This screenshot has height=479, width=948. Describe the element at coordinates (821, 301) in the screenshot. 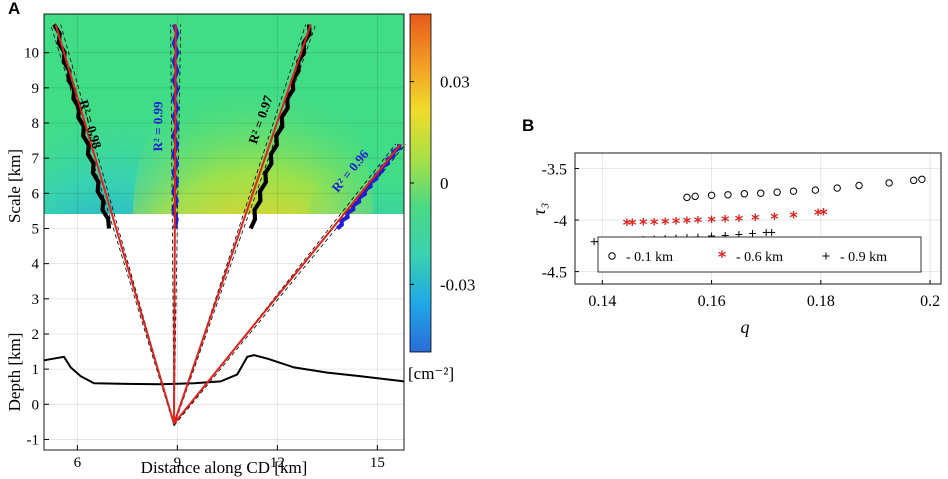

I see `x-tick-label: 0.18` at that location.